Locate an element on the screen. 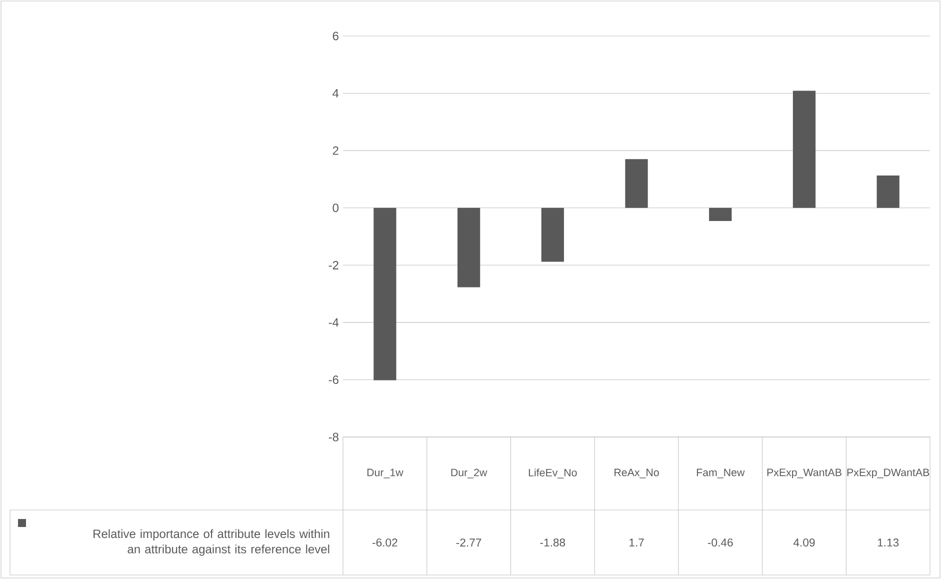 This screenshot has width=941, height=579. y-tick-label: -8 is located at coordinates (333, 437).